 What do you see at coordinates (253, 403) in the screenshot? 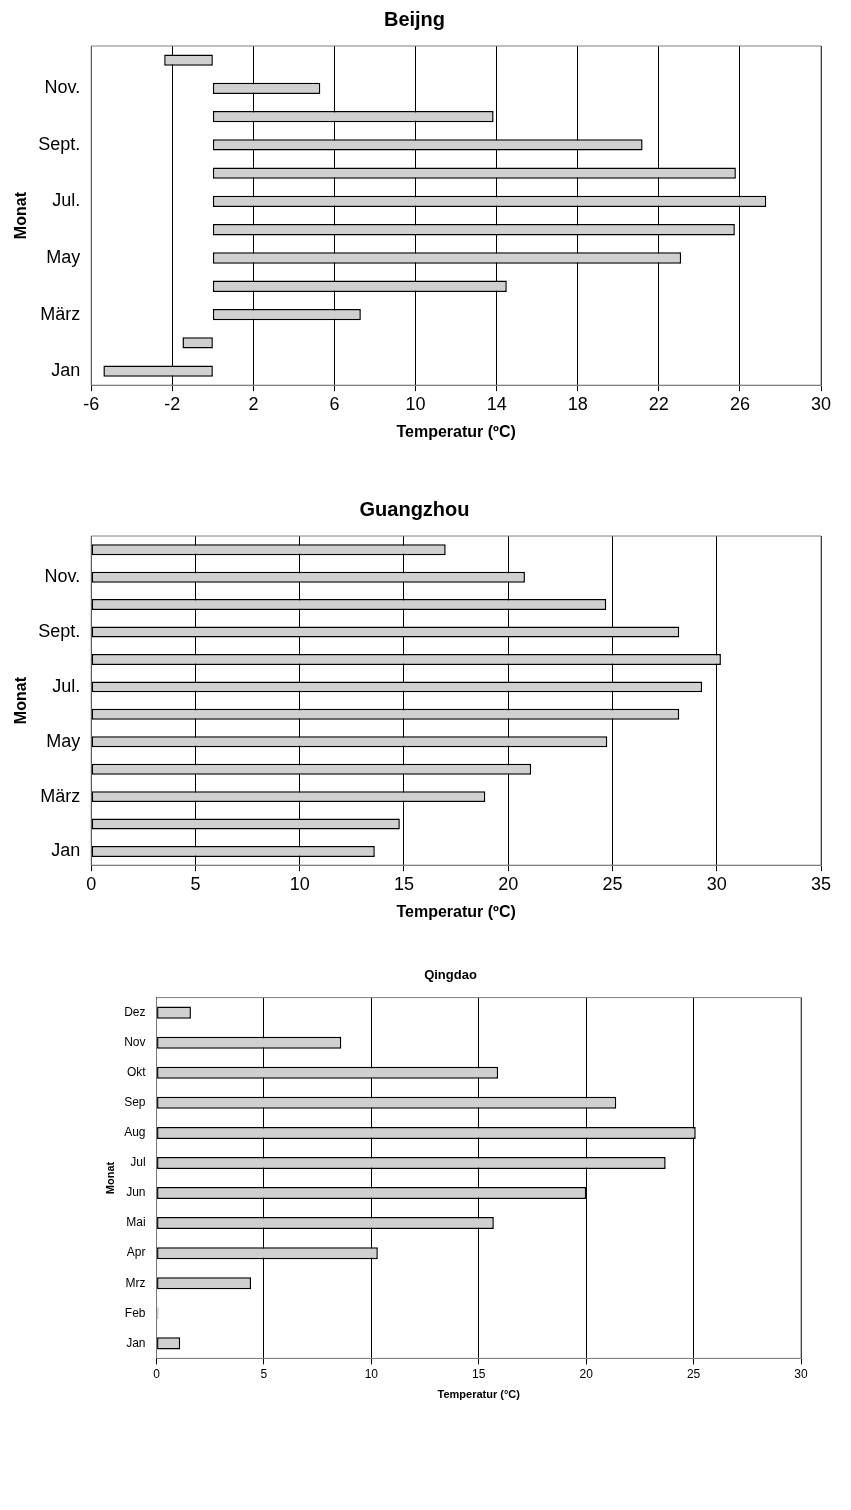
I see `x-tick-label: 2` at bounding box center [253, 403].